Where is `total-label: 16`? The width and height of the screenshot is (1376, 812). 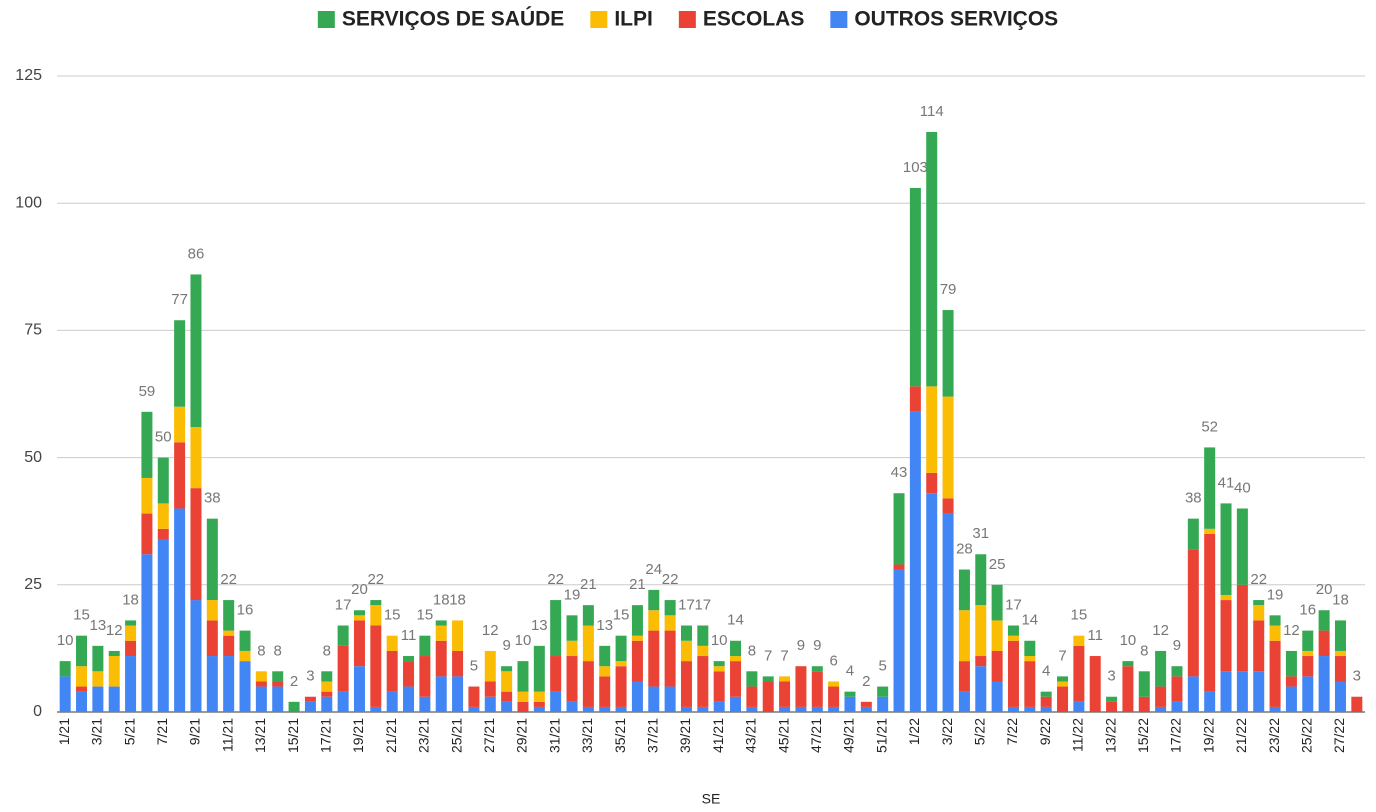
total-label: 16 is located at coordinates (1307, 610).